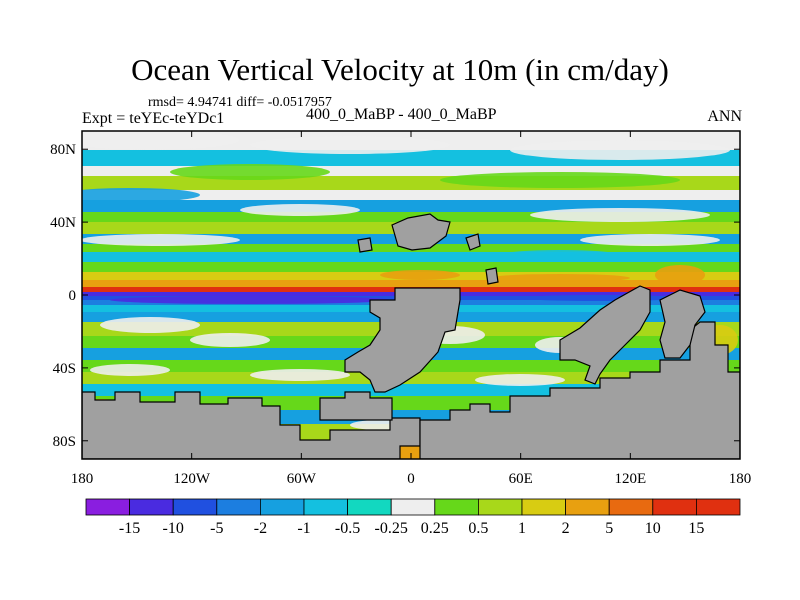 This screenshot has height=600, width=800. Describe the element at coordinates (302, 479) in the screenshot. I see `lon-tick-label: 60W` at that location.